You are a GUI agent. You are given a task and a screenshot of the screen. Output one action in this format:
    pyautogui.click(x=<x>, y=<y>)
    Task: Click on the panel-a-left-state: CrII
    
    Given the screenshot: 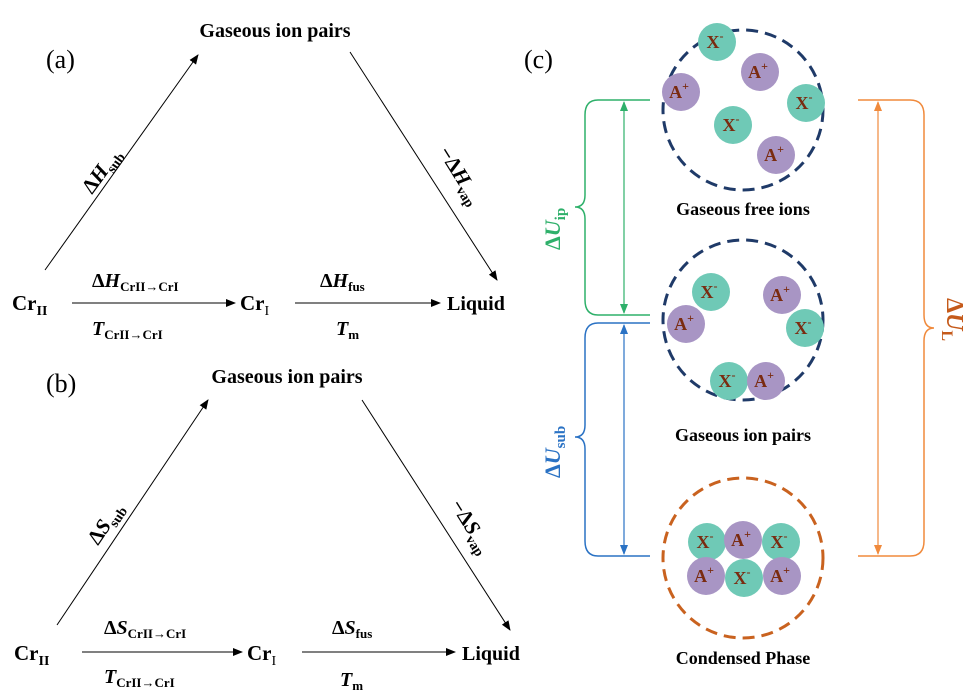 What is the action you would take?
    pyautogui.click(x=29, y=305)
    